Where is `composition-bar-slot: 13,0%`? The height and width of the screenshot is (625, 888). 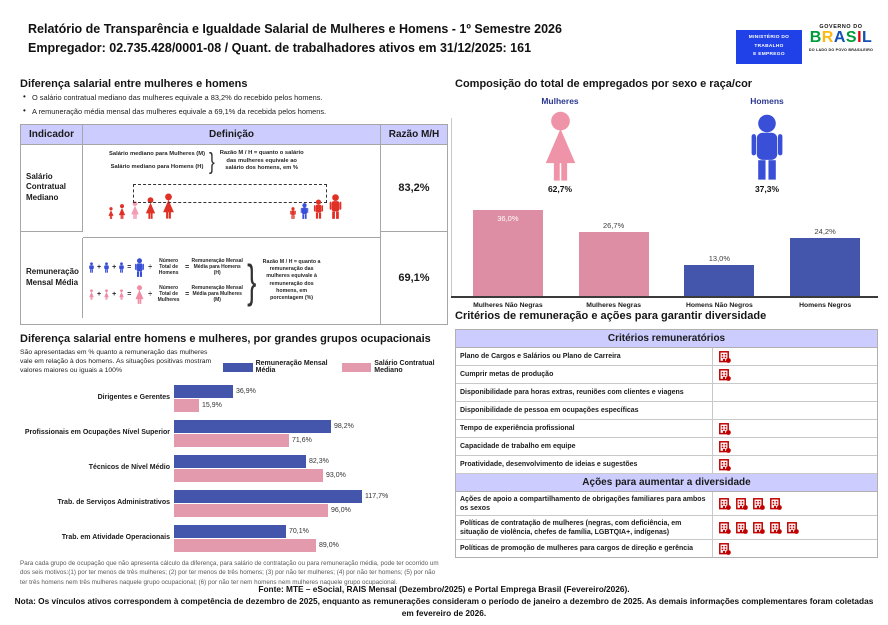 composition-bar-slot: 13,0% is located at coordinates (720, 275).